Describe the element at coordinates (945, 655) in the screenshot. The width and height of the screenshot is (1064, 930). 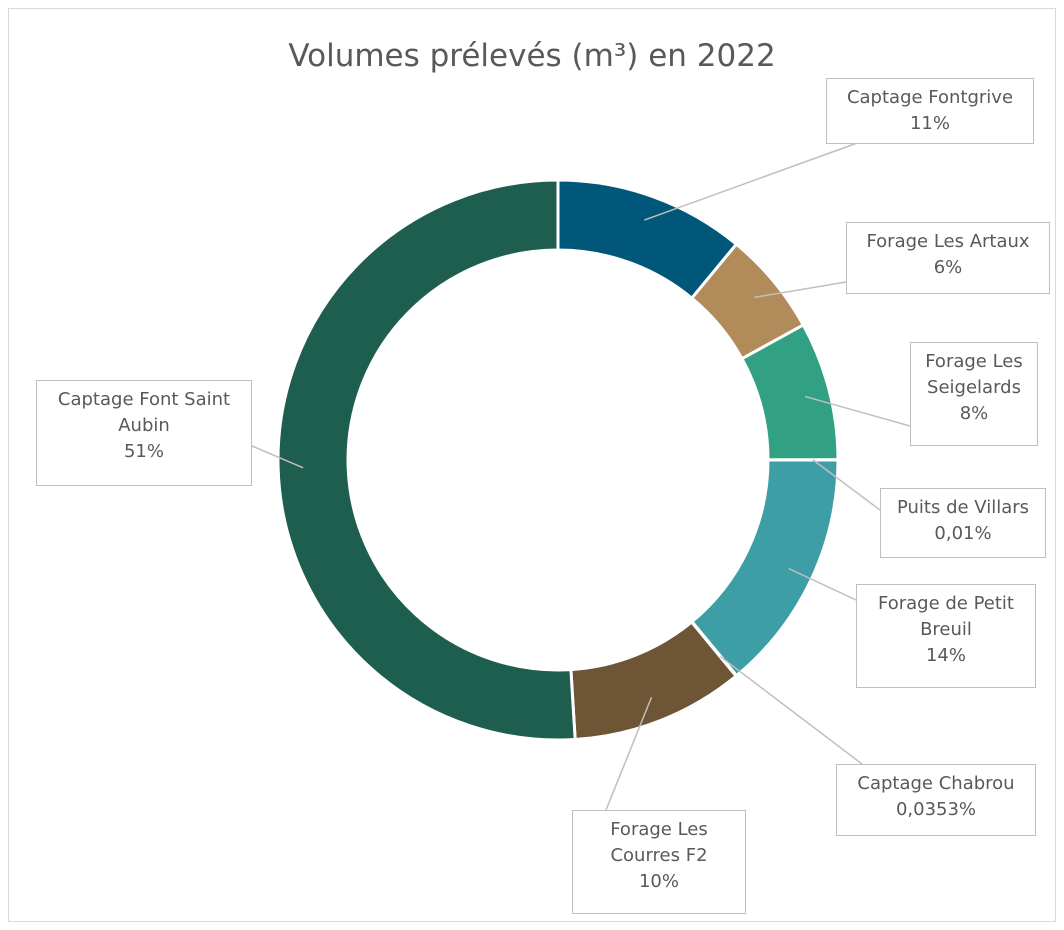
I see `label-value: 14%` at that location.